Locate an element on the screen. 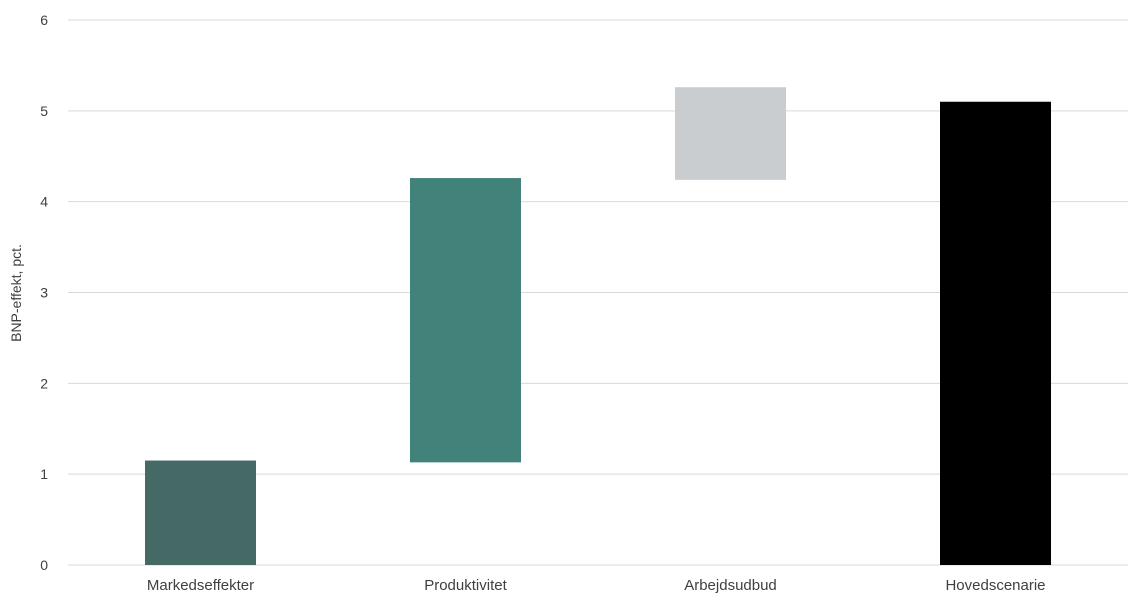 Image resolution: width=1141 pixels, height=605 pixels. y-tick-labels: 0 1 2 3 4 5 6 is located at coordinates (44, 292).